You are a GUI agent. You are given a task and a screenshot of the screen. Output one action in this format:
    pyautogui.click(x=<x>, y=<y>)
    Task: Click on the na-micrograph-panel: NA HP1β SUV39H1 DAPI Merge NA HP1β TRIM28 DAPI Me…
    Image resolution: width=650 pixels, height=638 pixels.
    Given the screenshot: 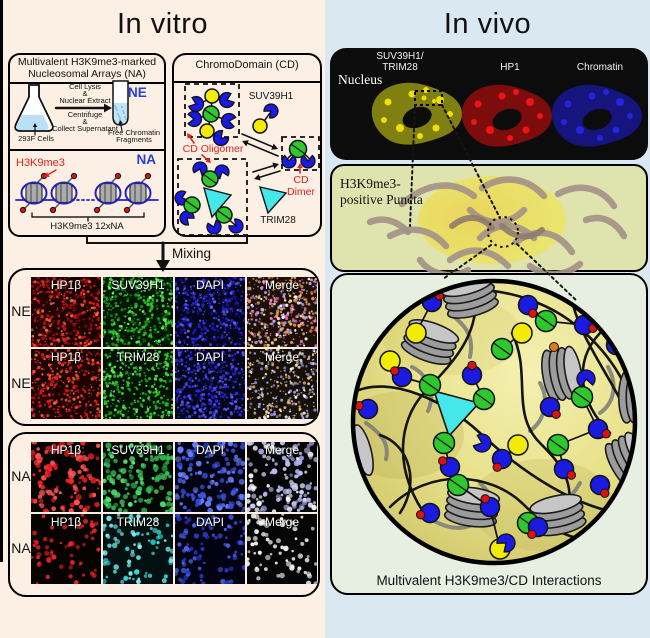 What is the action you would take?
    pyautogui.click(x=164, y=514)
    